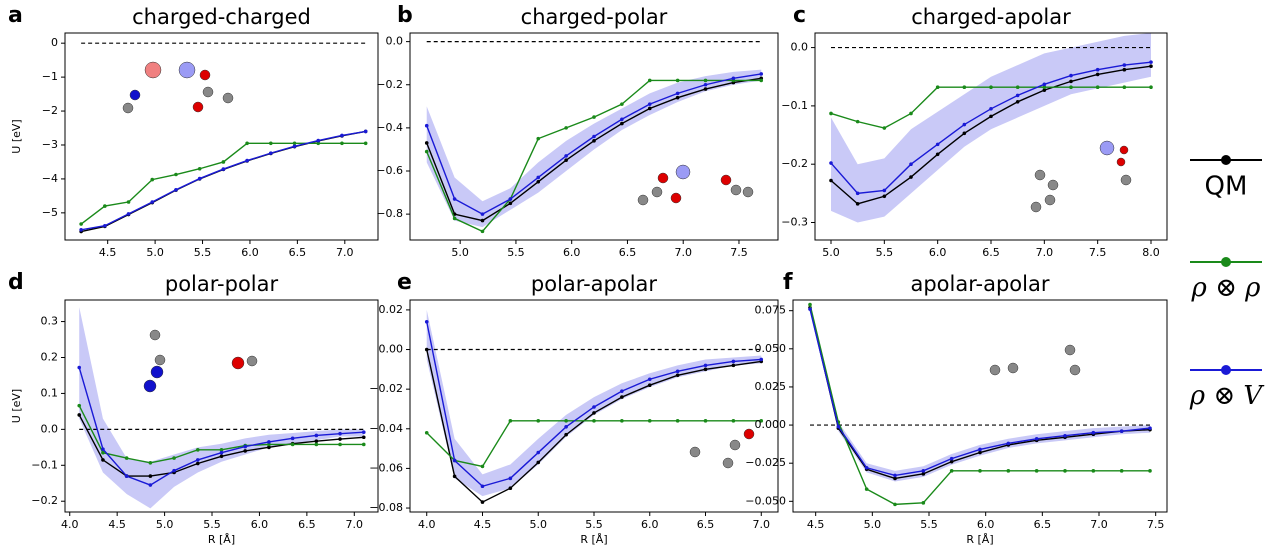 The height and width of the screenshot is (546, 1281). What do you see at coordinates (389, 127) in the screenshot?
I see `y-tick-label: −0.4` at bounding box center [389, 127].